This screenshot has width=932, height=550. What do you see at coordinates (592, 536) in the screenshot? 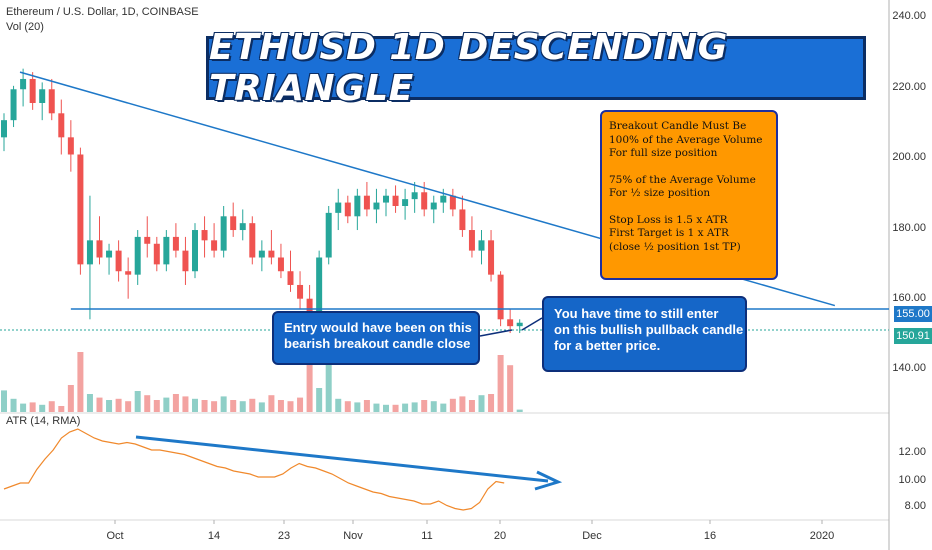
I see `x-tick: Dec` at bounding box center [592, 536].